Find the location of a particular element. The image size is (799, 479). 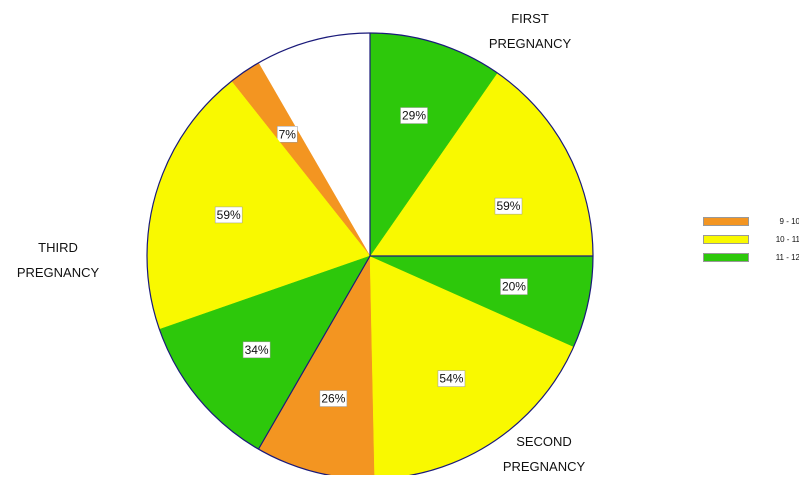

legend-item-11-12: 11 - 12 is located at coordinates (751, 257).